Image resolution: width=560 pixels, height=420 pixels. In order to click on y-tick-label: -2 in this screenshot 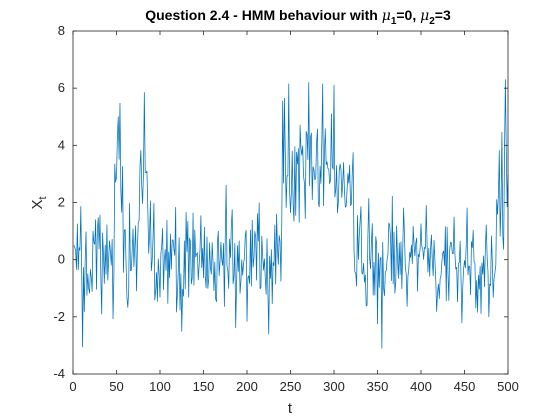, I will do `click(59, 316)`.